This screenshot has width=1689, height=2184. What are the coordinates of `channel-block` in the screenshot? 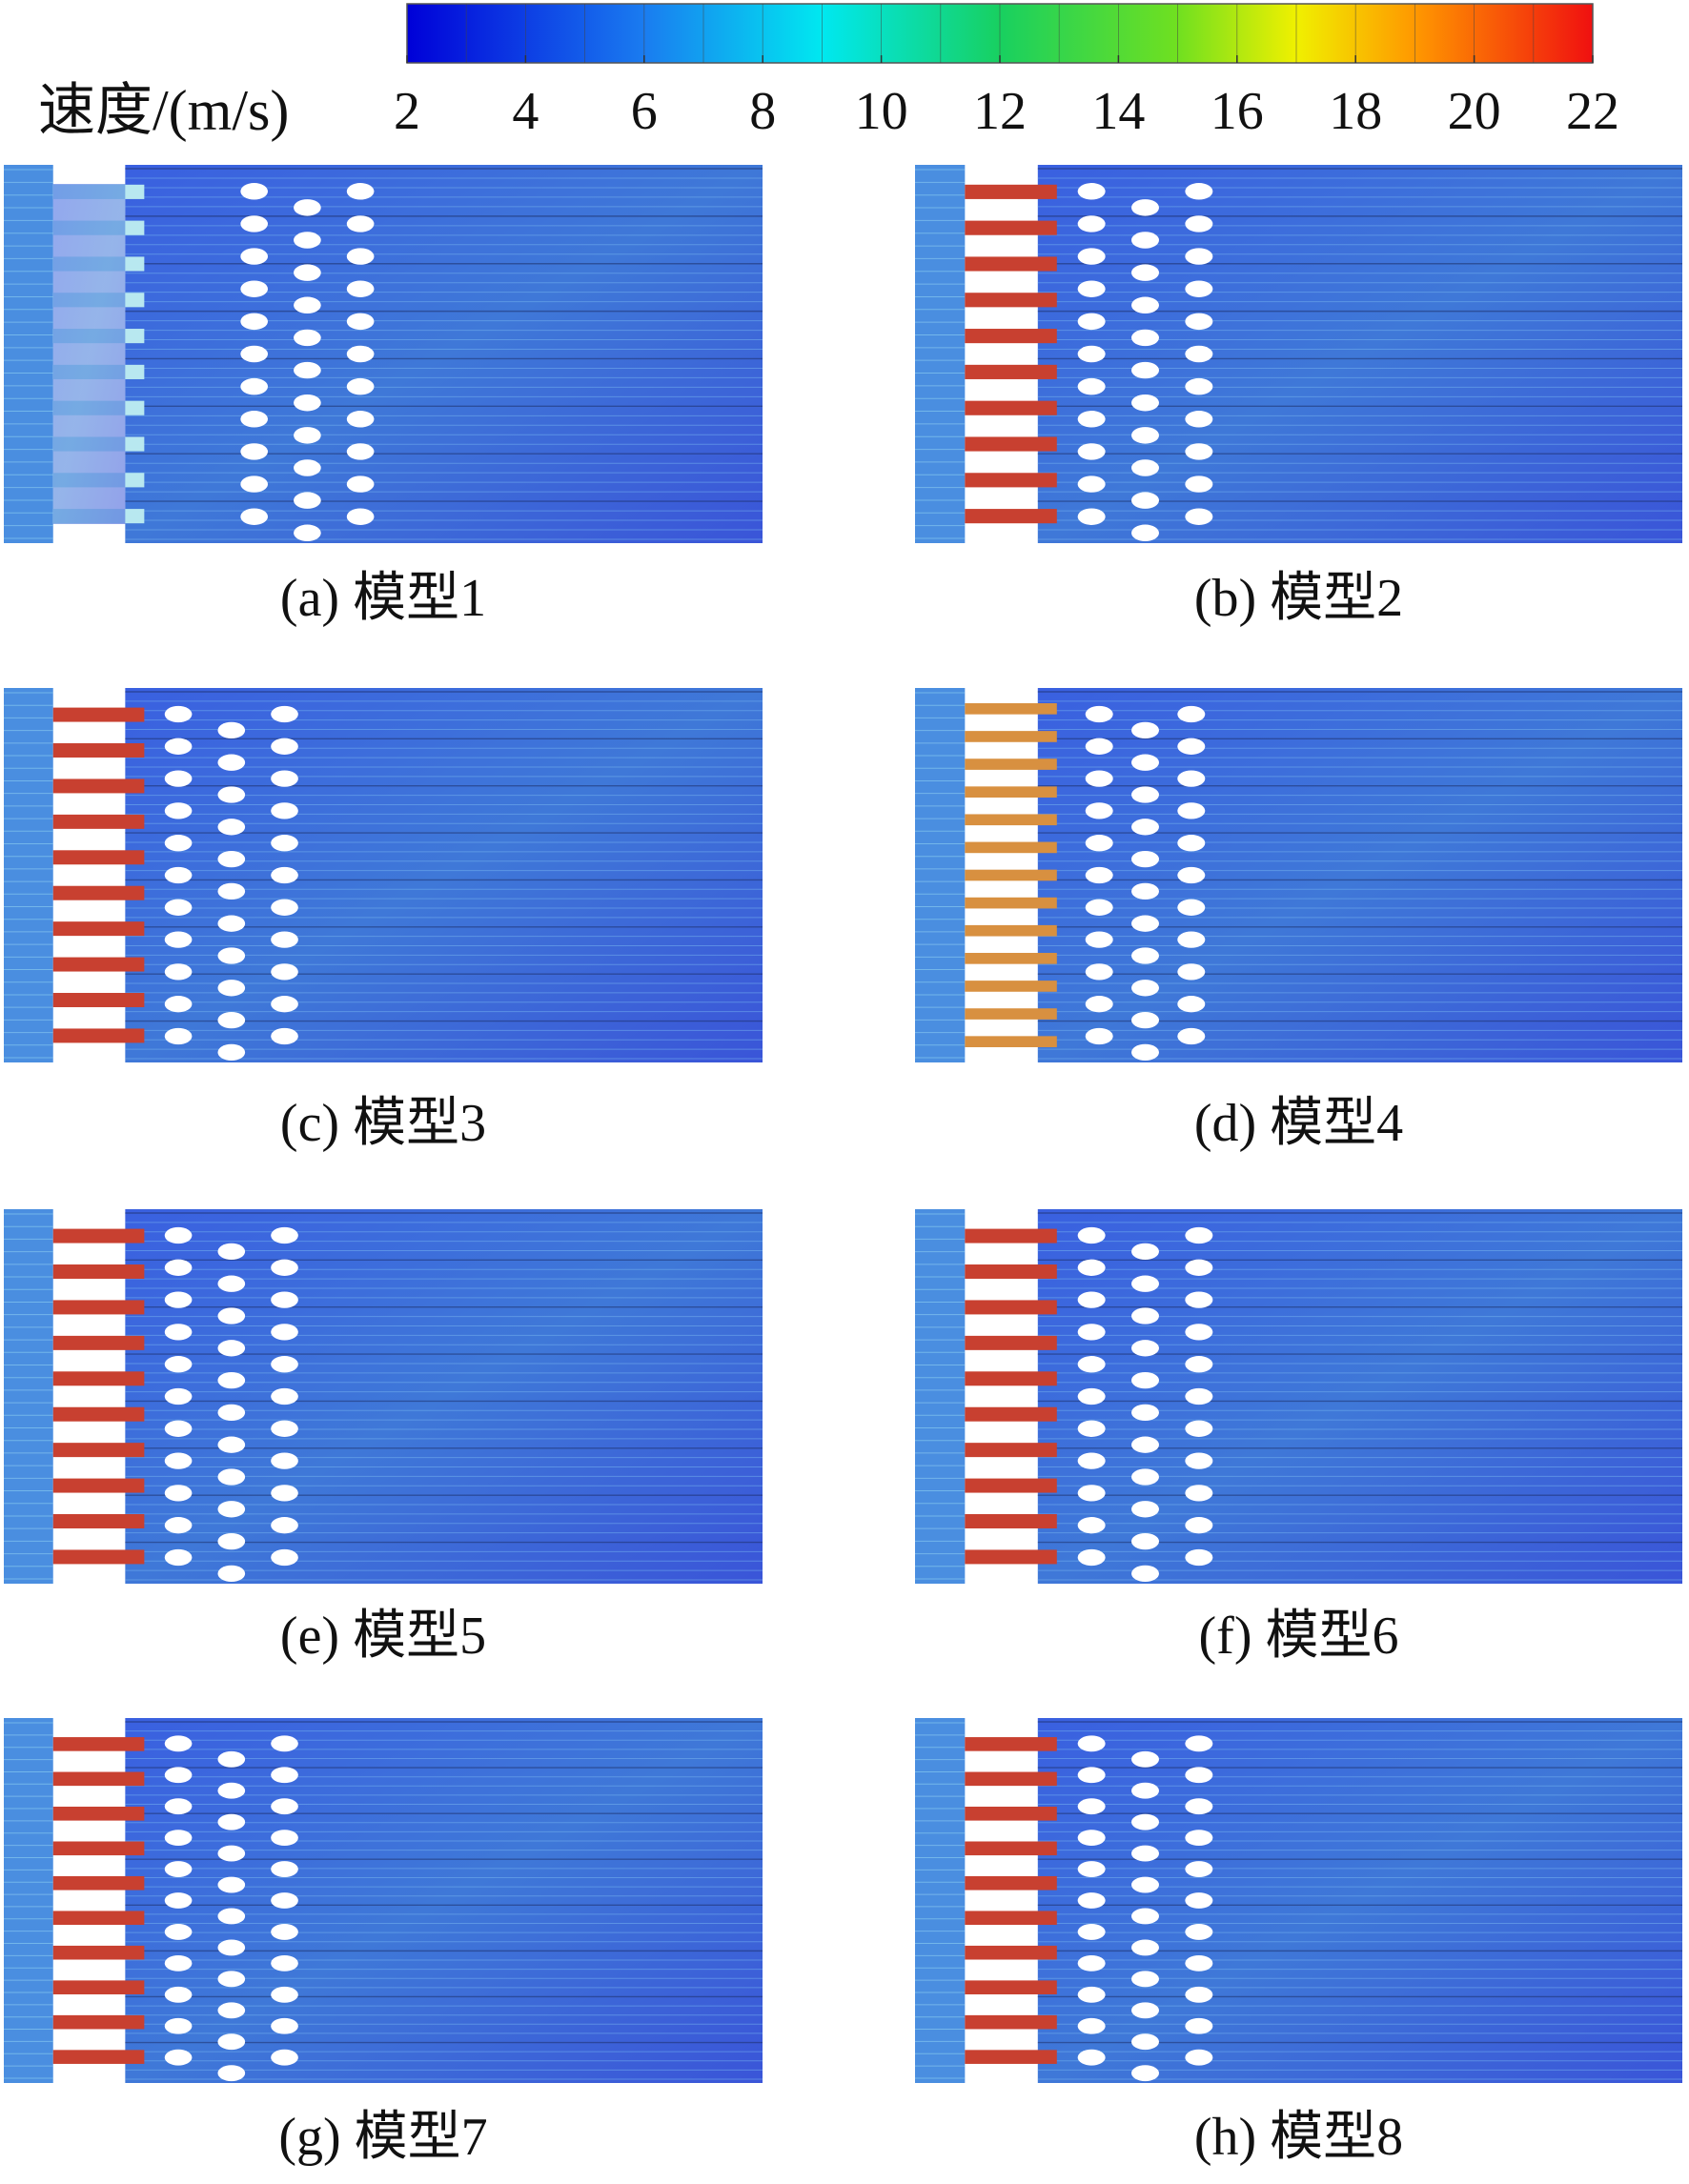 It's located at (89, 354).